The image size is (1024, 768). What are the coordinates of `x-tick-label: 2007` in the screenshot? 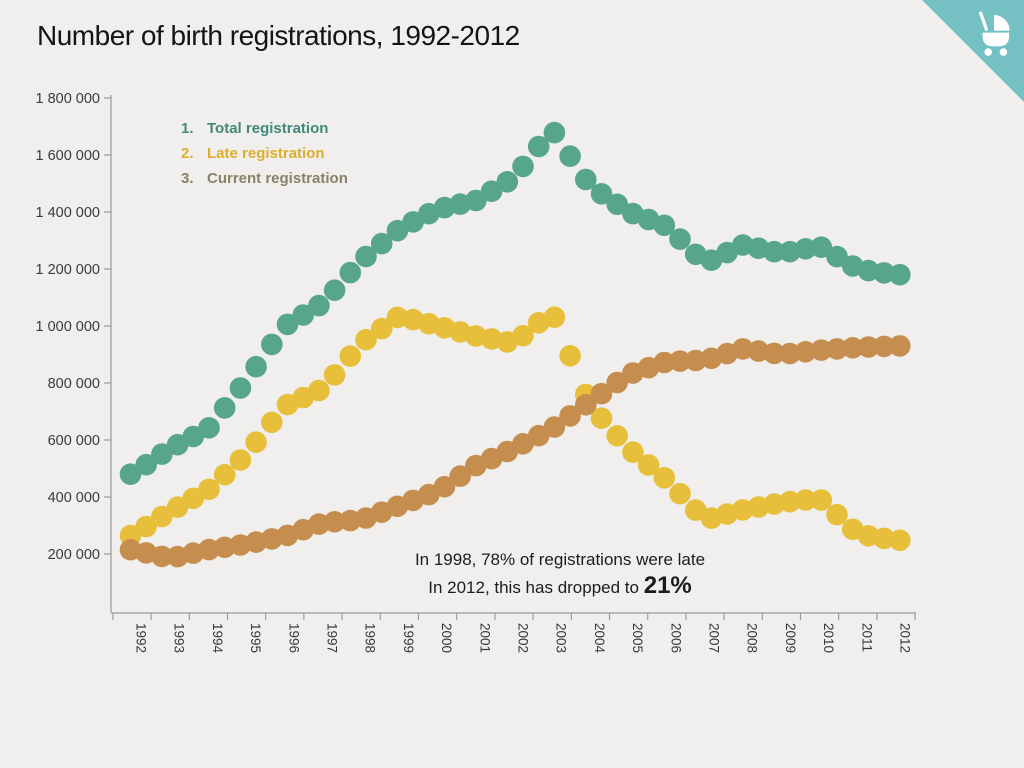 It's located at (714, 638).